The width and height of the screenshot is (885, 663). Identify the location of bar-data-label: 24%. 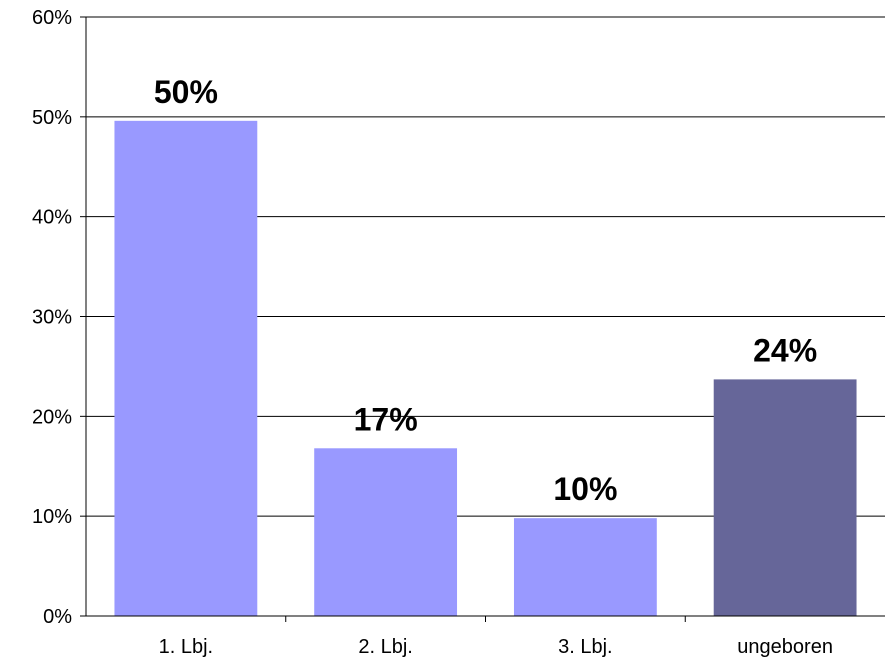
(785, 350).